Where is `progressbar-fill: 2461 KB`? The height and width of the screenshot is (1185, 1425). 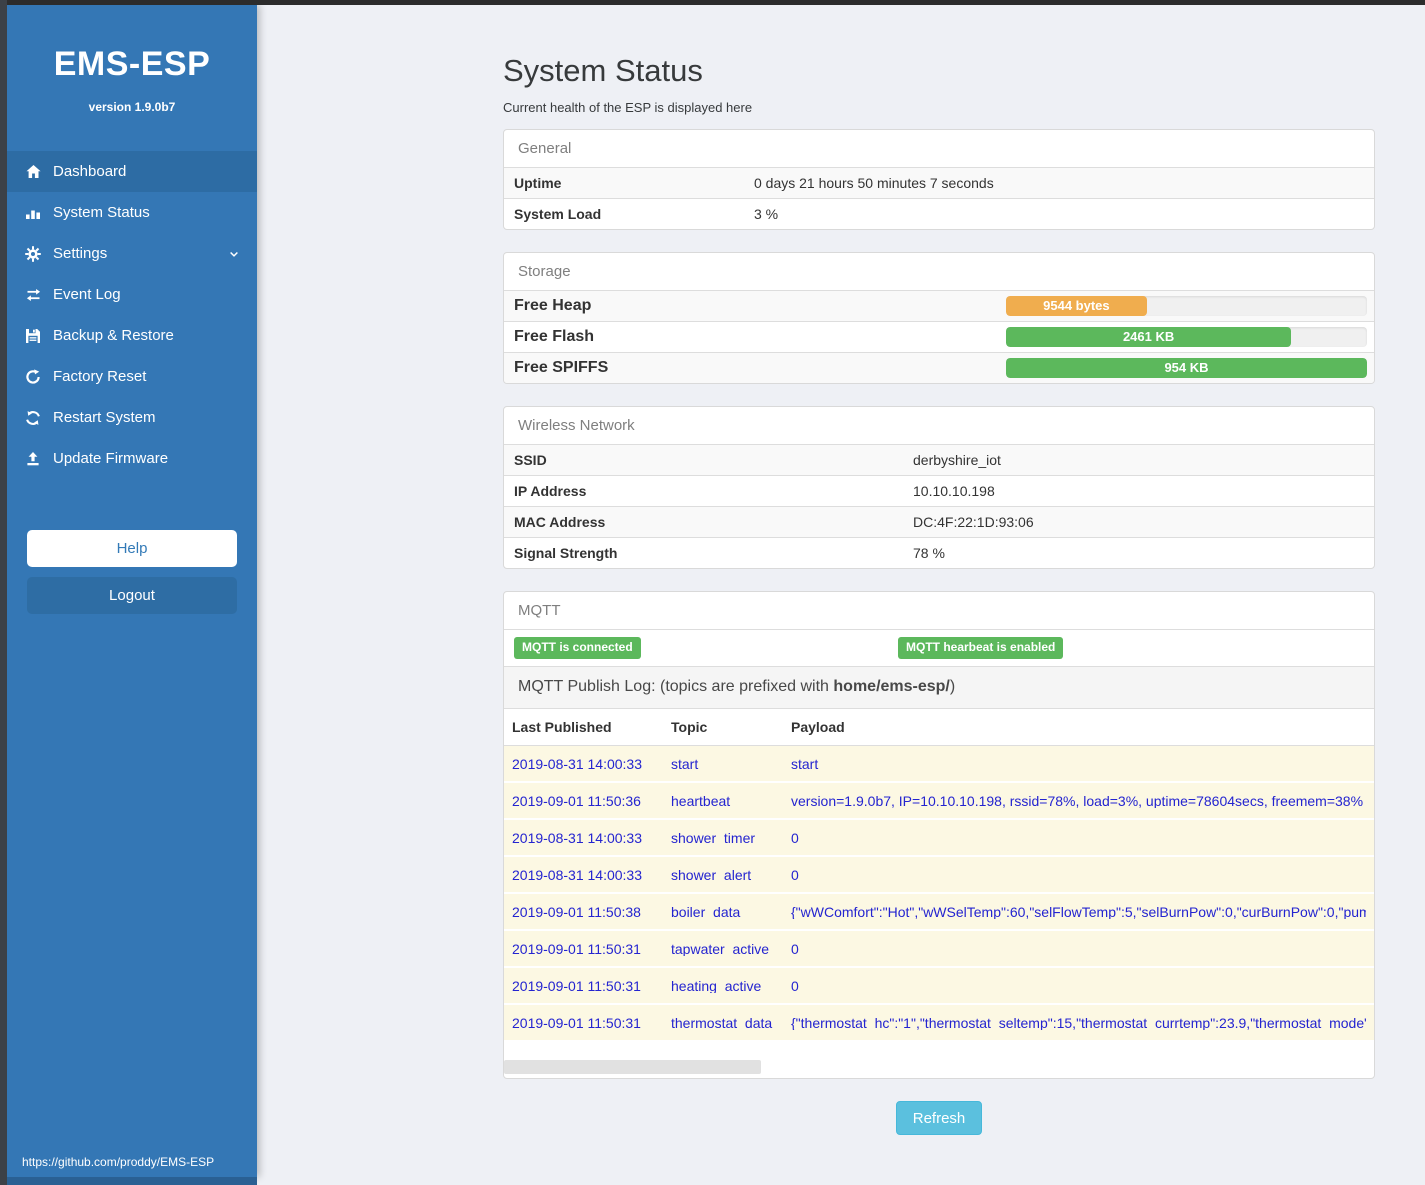 progressbar-fill: 2461 KB is located at coordinates (1149, 337).